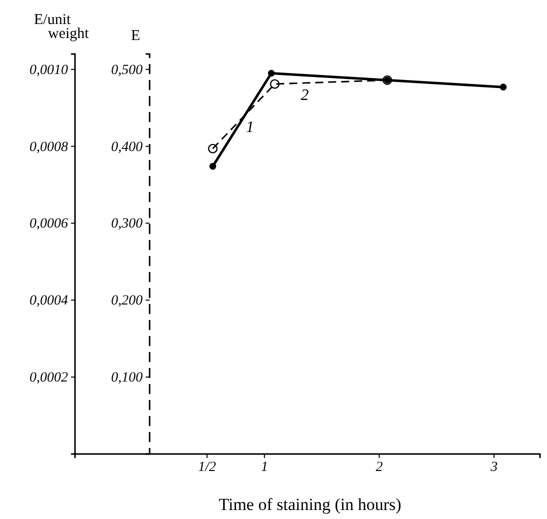  I want to click on y-tick-label: 0,300, so click(127, 224).